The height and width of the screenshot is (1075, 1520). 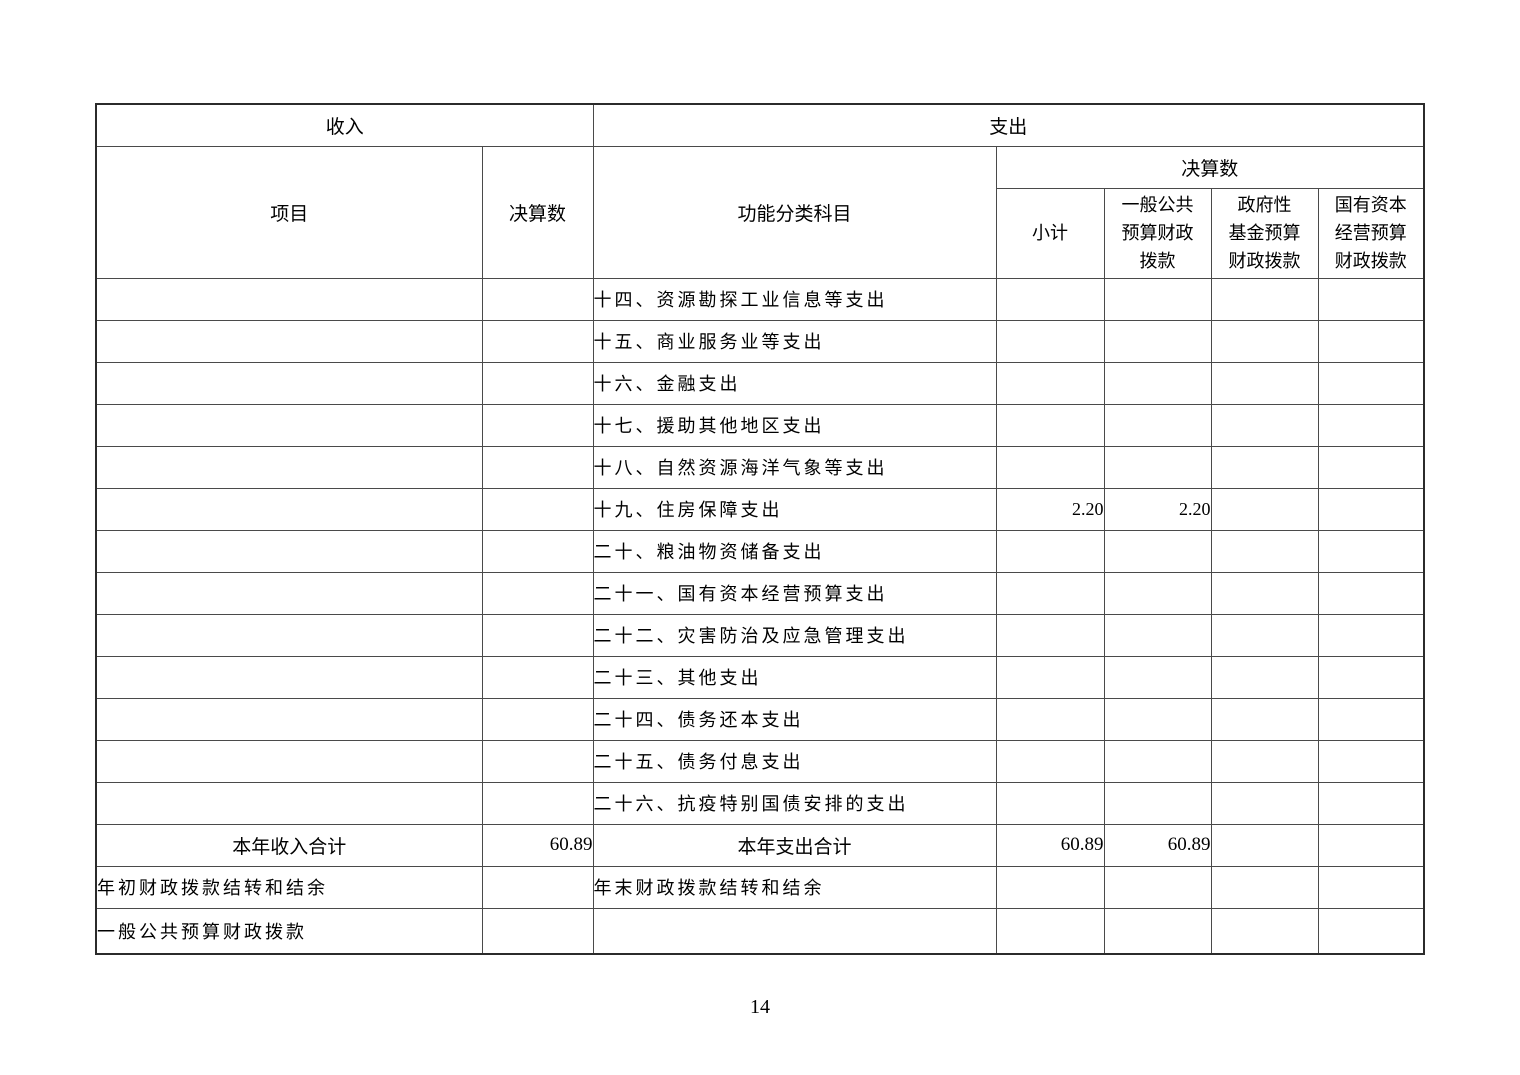 I want to click on table-row: 二十三、其他支出, so click(x=760, y=677).